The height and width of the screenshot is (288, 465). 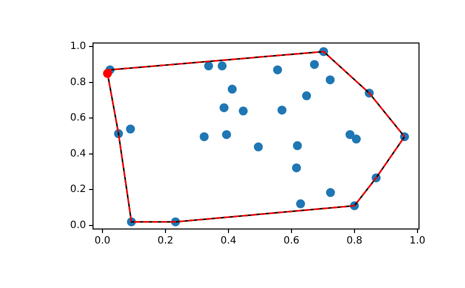 I want to click on x-tick-label: 0.2, so click(x=165, y=241).